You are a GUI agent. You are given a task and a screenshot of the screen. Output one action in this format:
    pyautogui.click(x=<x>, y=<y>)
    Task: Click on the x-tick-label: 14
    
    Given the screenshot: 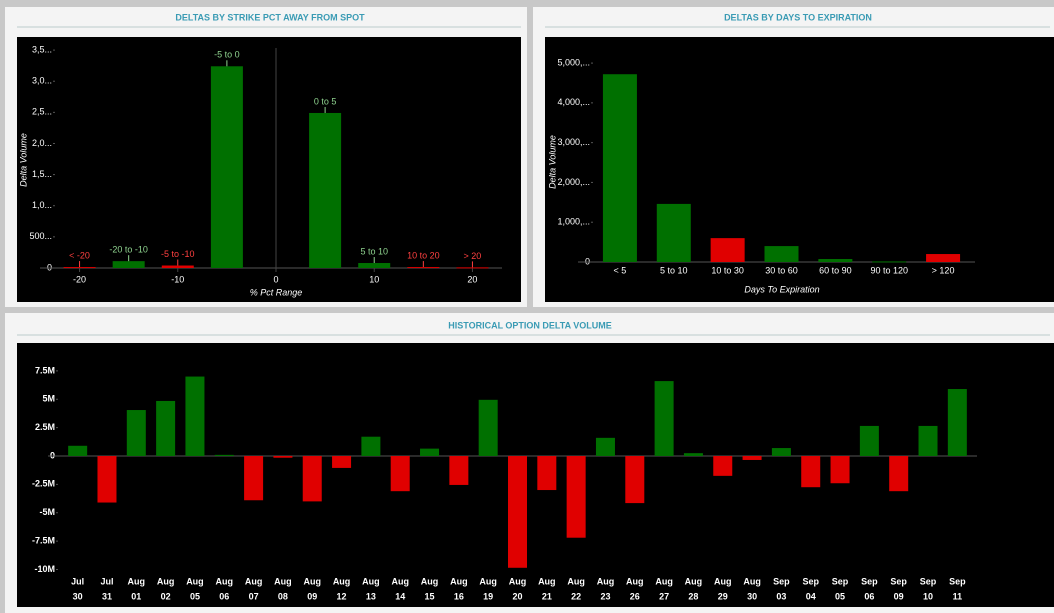 What is the action you would take?
    pyautogui.click(x=400, y=596)
    